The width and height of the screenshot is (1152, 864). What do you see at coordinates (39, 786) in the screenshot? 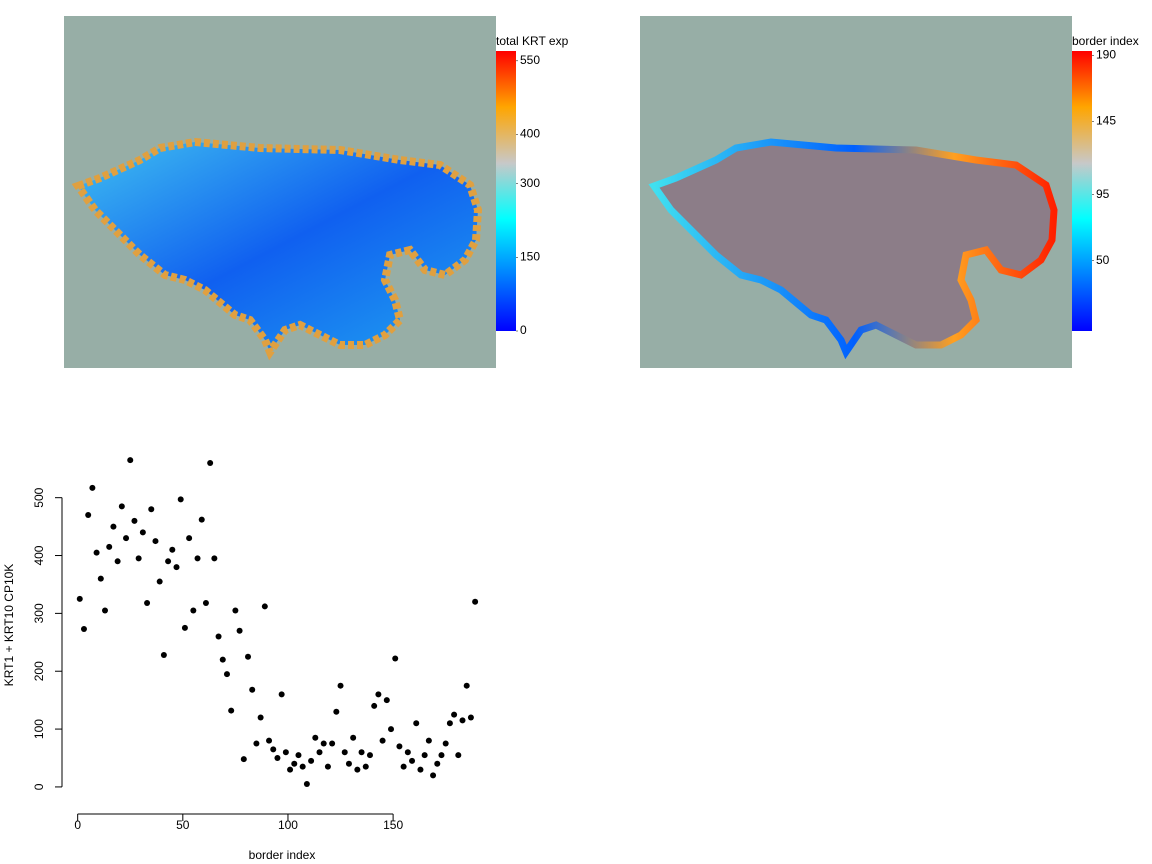
I see `y-tick-label: 0` at bounding box center [39, 786].